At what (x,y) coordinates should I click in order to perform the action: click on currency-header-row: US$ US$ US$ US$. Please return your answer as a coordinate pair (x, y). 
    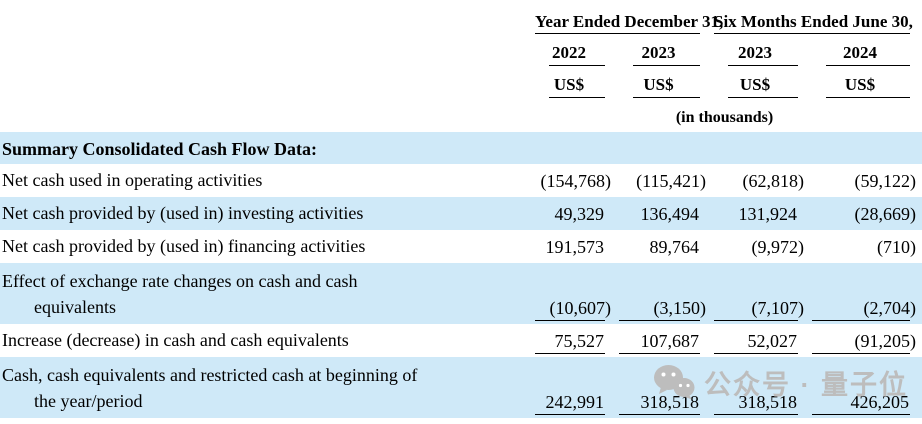
    Looking at the image, I should click on (461, 84).